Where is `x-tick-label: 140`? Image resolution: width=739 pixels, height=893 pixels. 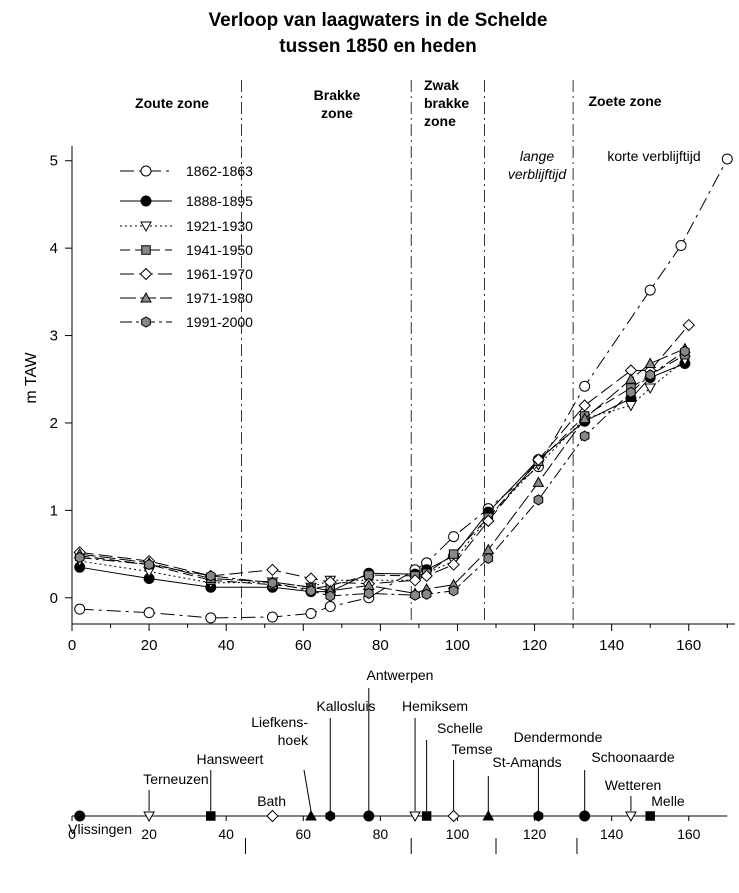
x-tick-label: 140 is located at coordinates (611, 645).